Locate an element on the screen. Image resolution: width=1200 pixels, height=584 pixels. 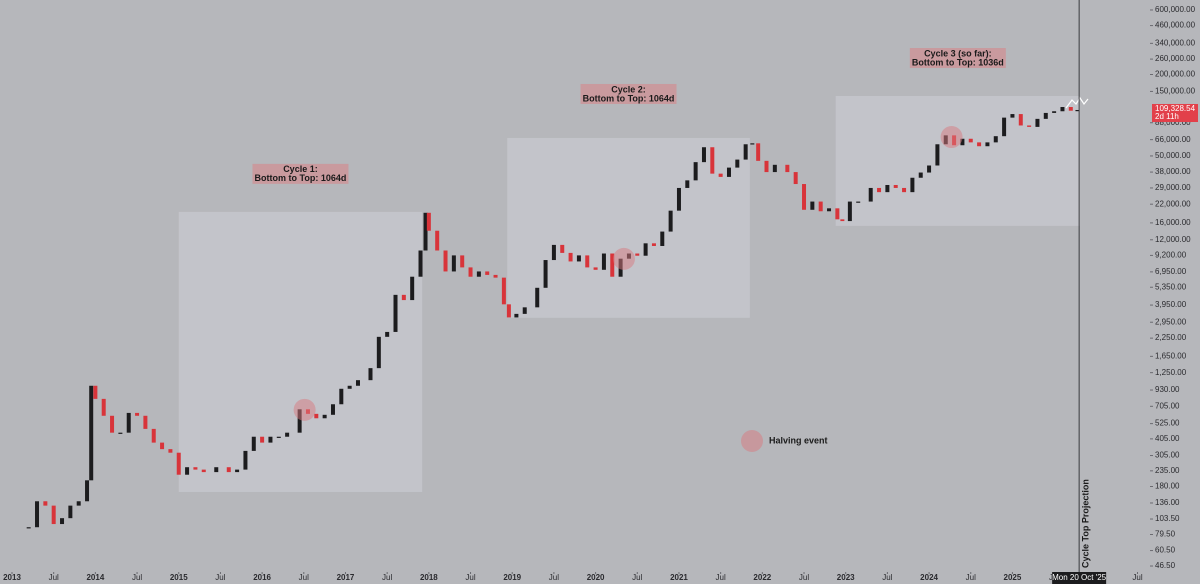
halving-legend-label: Halving event is located at coordinates (798, 440).